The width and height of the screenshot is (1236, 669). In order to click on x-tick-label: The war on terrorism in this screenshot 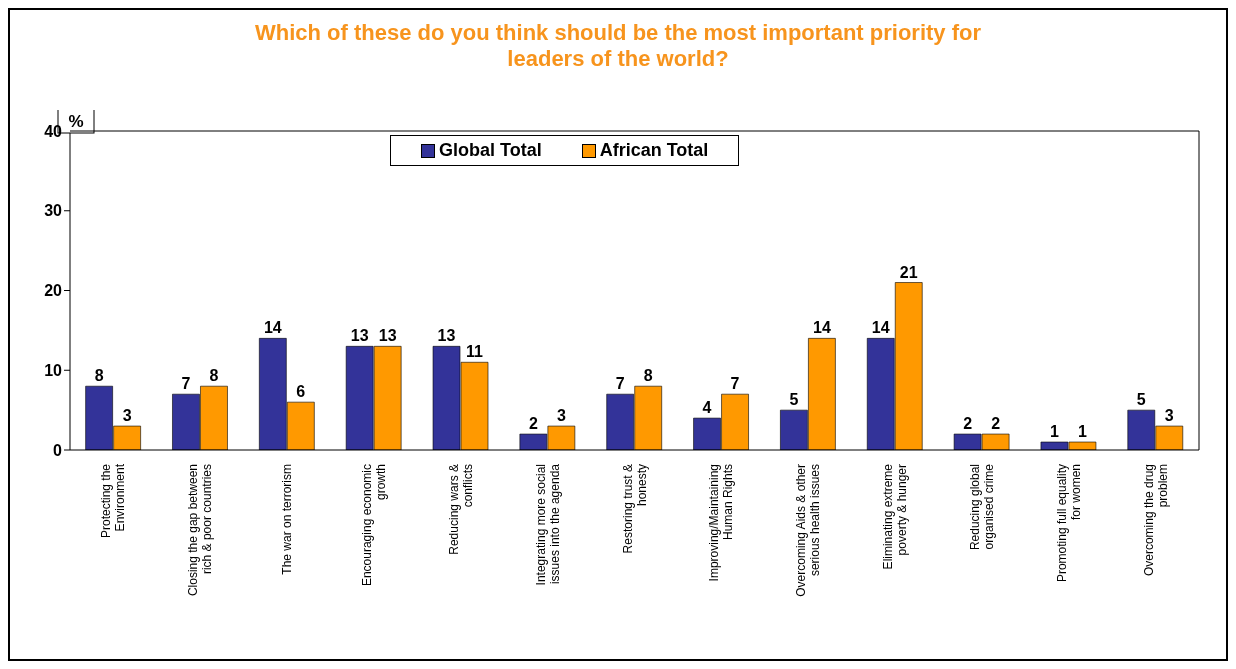, I will do `click(287, 519)`.